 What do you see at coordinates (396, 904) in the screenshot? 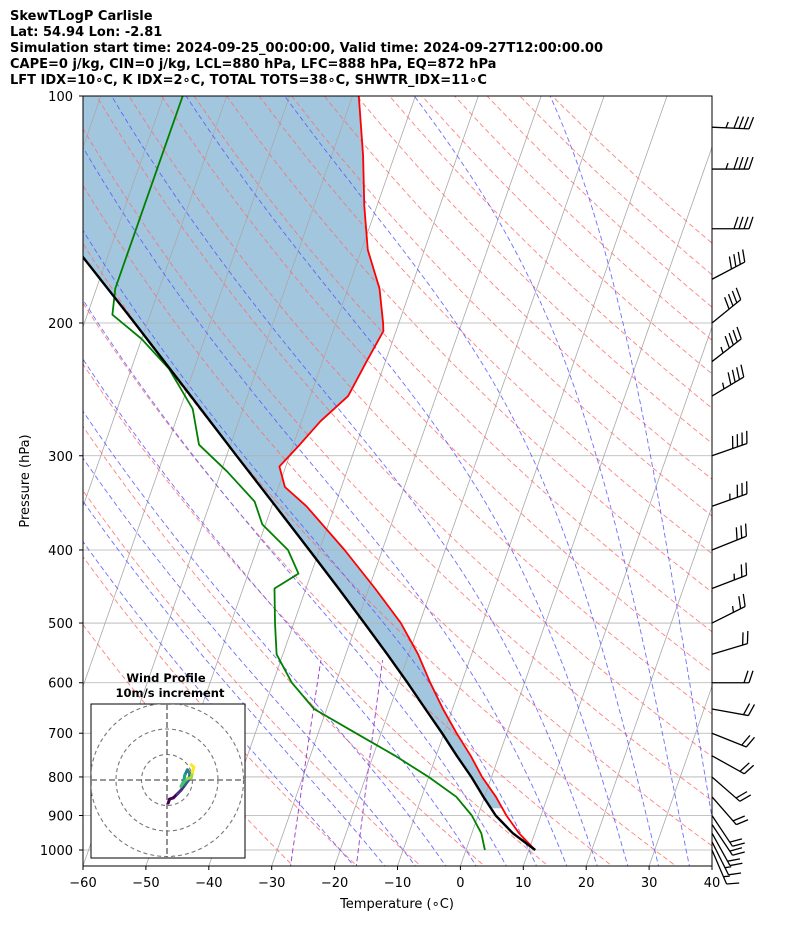
I see `x-axis-label: Temperature (∘C)` at bounding box center [396, 904].